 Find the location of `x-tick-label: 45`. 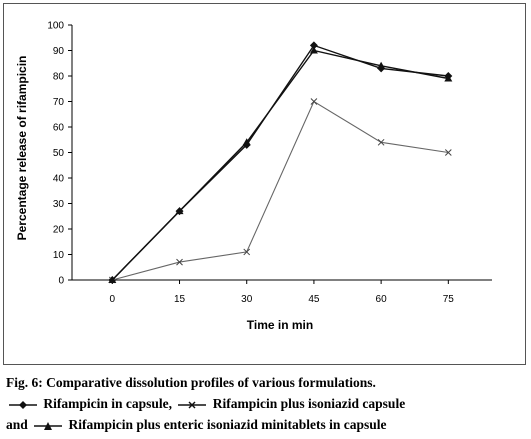

x-tick-label: 45 is located at coordinates (314, 299).